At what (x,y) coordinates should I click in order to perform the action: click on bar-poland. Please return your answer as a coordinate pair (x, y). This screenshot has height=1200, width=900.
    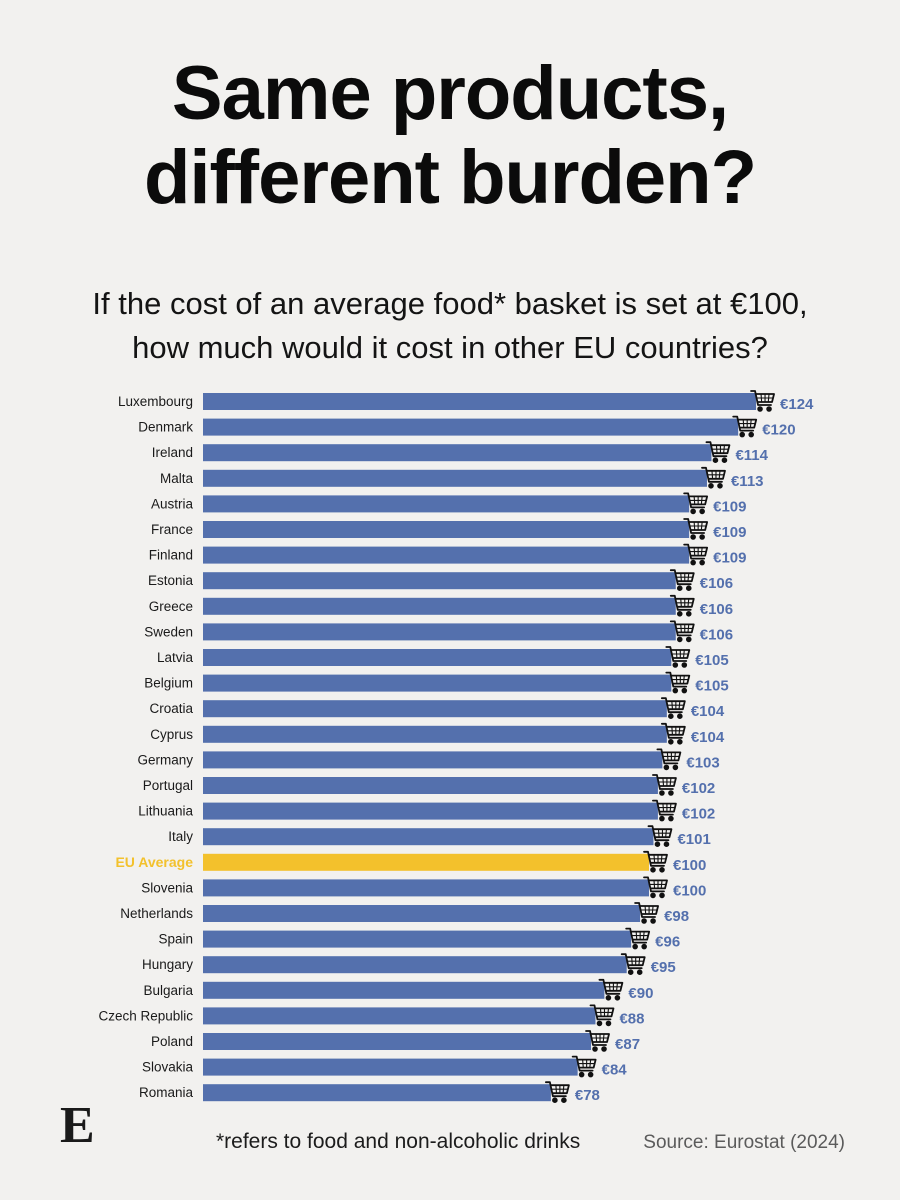
    Looking at the image, I should click on (397, 1041).